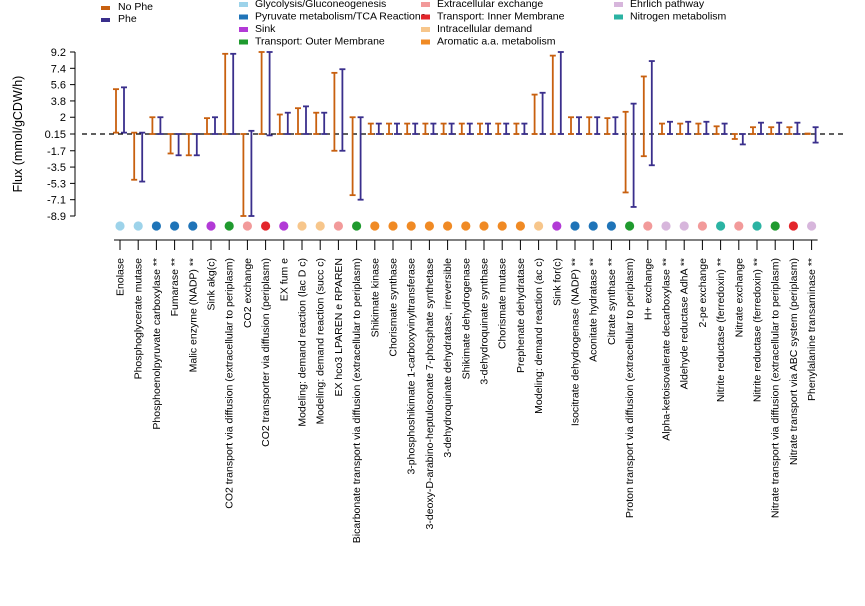 This screenshot has height=606, width=865. Describe the element at coordinates (139, 319) in the screenshot. I see `x-tick-label: Phosphoglycerate mutase` at that location.